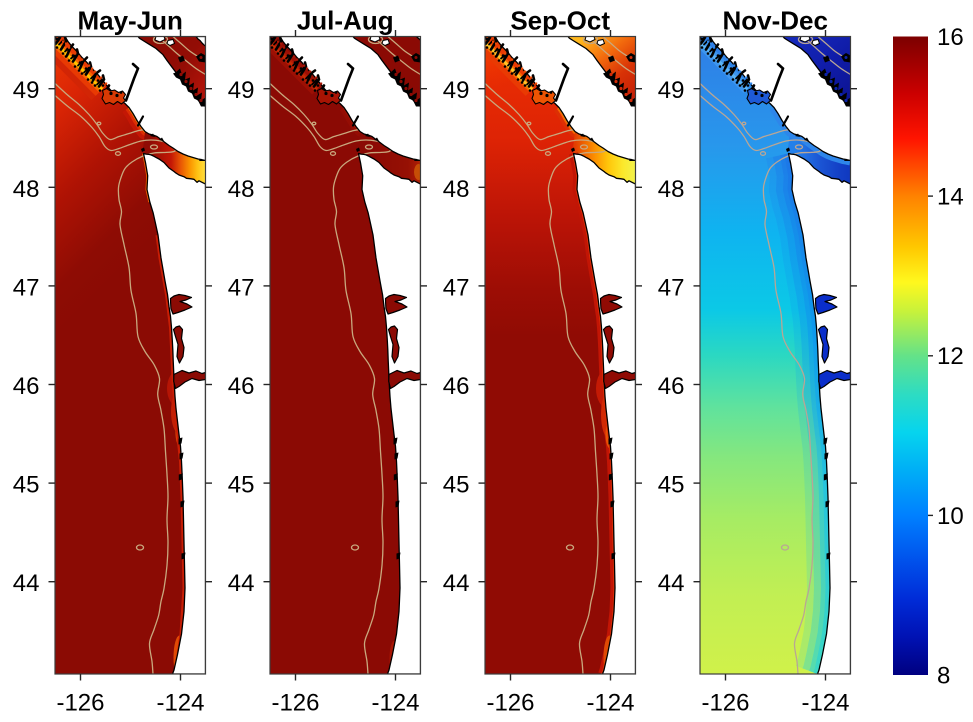 This screenshot has width=973, height=722. I want to click on svg-text: May-Jun, so click(129, 21).